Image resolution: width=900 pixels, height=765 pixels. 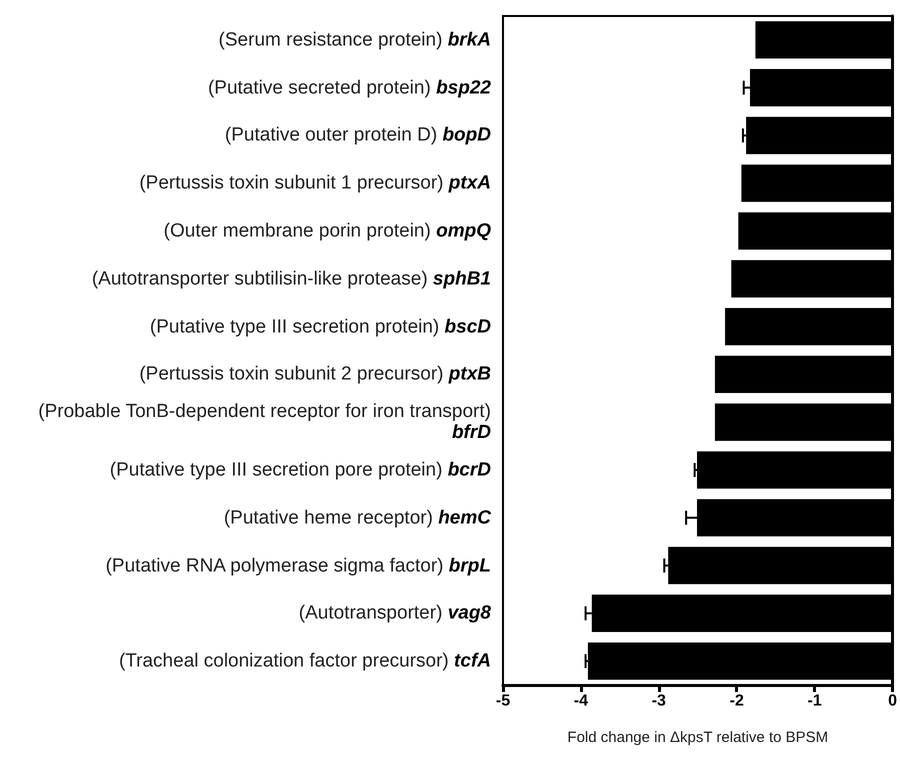 What do you see at coordinates (503, 701) in the screenshot?
I see `x-tick-label: -5` at bounding box center [503, 701].